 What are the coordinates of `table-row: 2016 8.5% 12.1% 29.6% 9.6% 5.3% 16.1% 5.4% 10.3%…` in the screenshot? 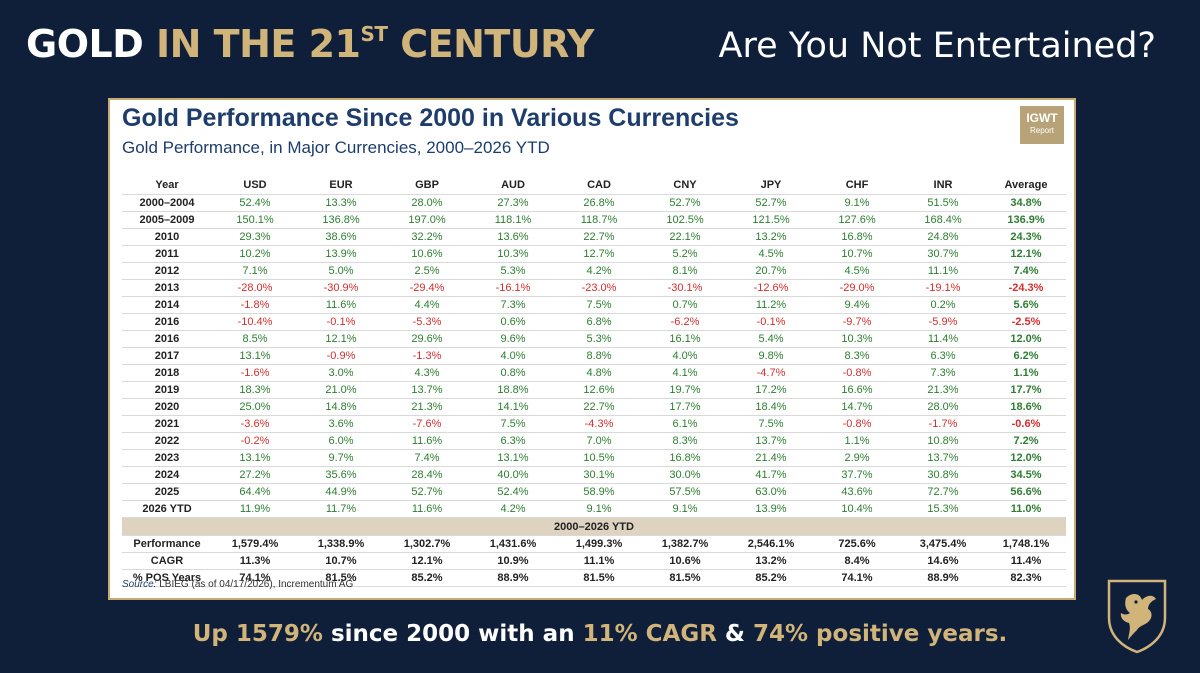 It's located at (594, 339).